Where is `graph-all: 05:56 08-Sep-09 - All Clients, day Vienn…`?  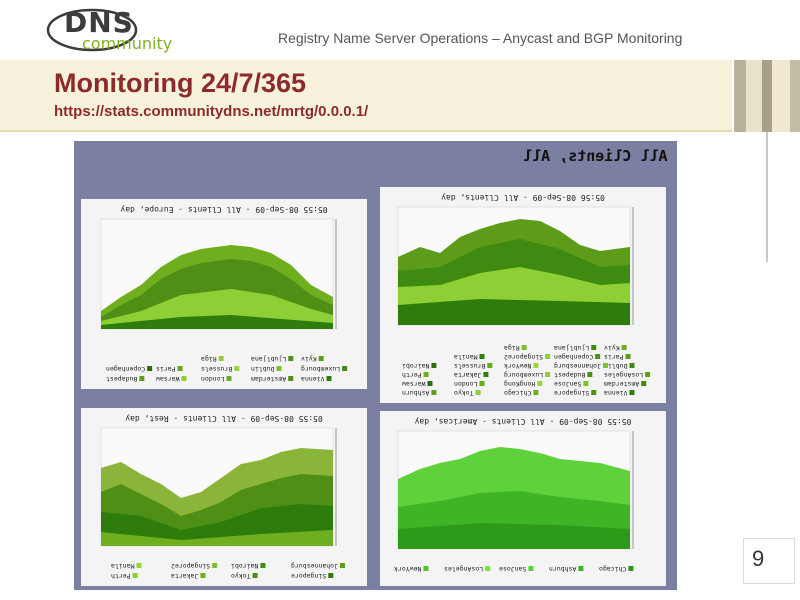 graph-all: 05:56 08-Sep-09 - All Clients, day Vienn… is located at coordinates (523, 295).